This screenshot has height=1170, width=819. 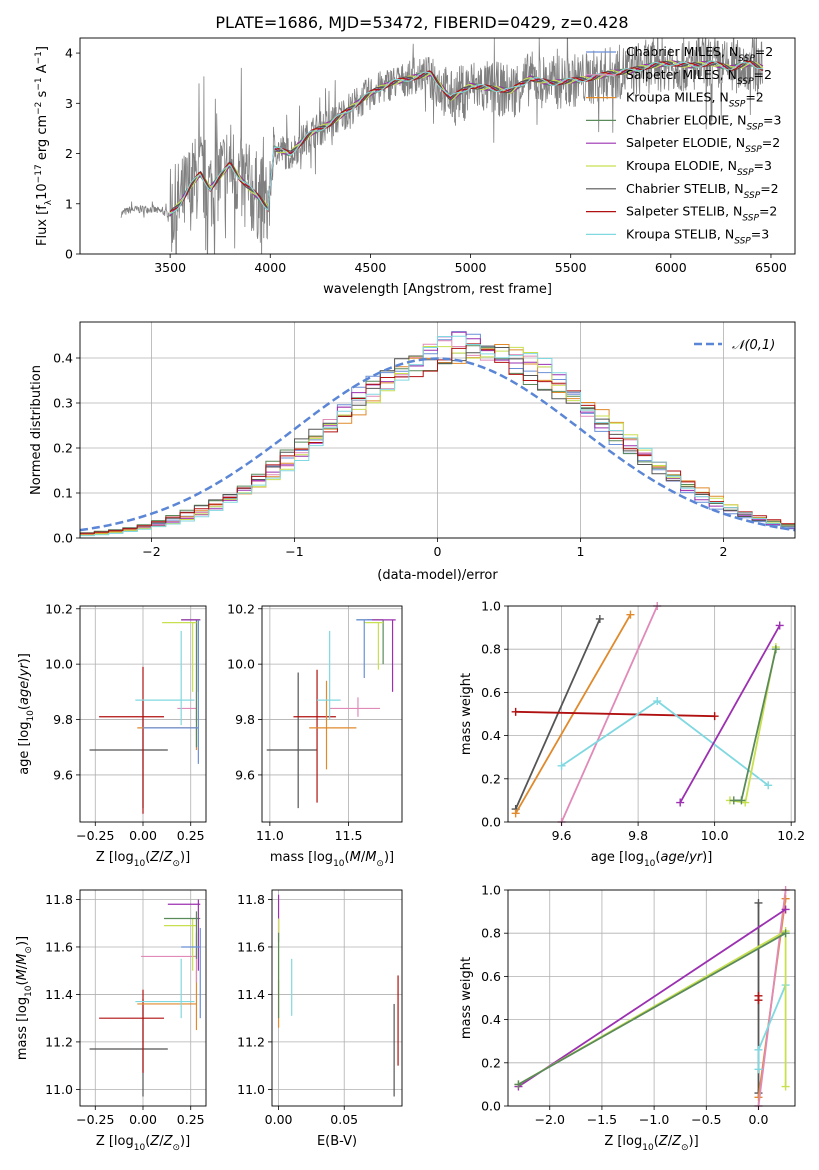 What do you see at coordinates (251, 899) in the screenshot?
I see `y-tick-label: 11.8` at bounding box center [251, 899].